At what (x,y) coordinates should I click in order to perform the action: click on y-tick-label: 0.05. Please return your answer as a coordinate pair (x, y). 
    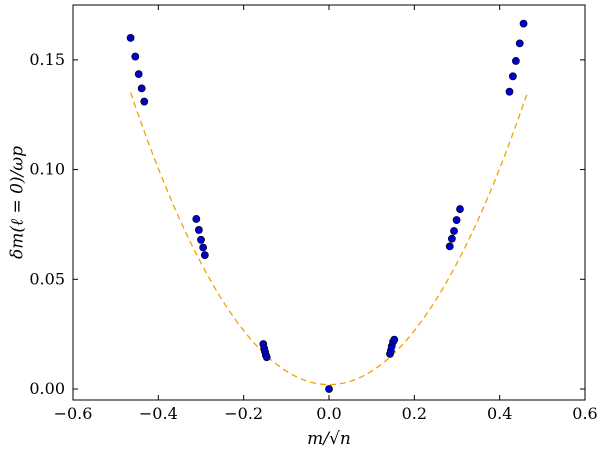
    Looking at the image, I should click on (47, 278).